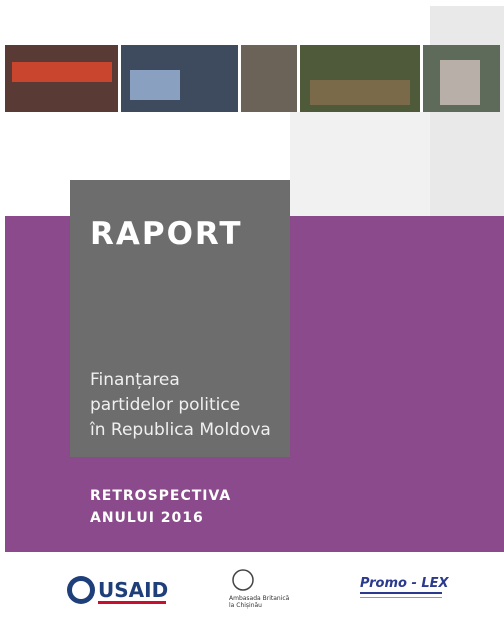 This screenshot has height=624, width=504. What do you see at coordinates (166, 234) in the screenshot?
I see `title: RAPORT` at bounding box center [166, 234].